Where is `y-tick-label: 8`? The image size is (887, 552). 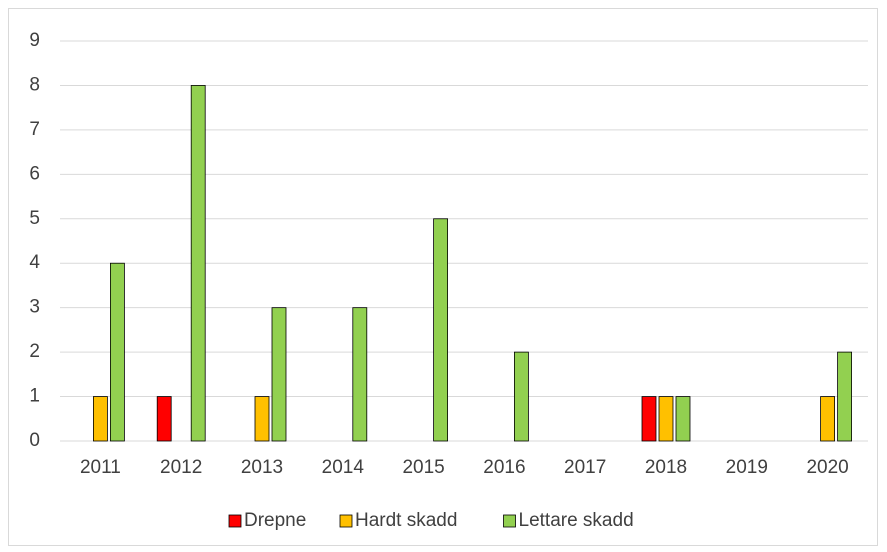
y-tick-label: 8 is located at coordinates (34, 84).